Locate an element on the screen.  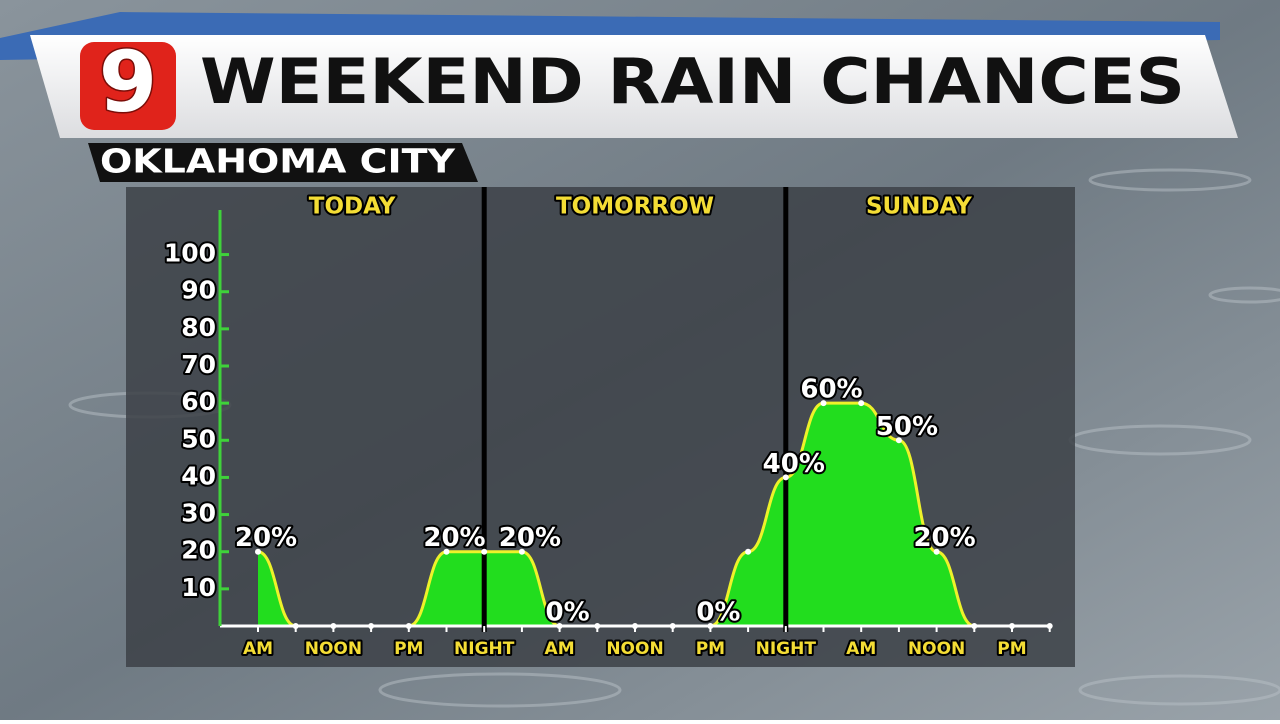
y-tick-label: 30 is located at coordinates (198, 513).